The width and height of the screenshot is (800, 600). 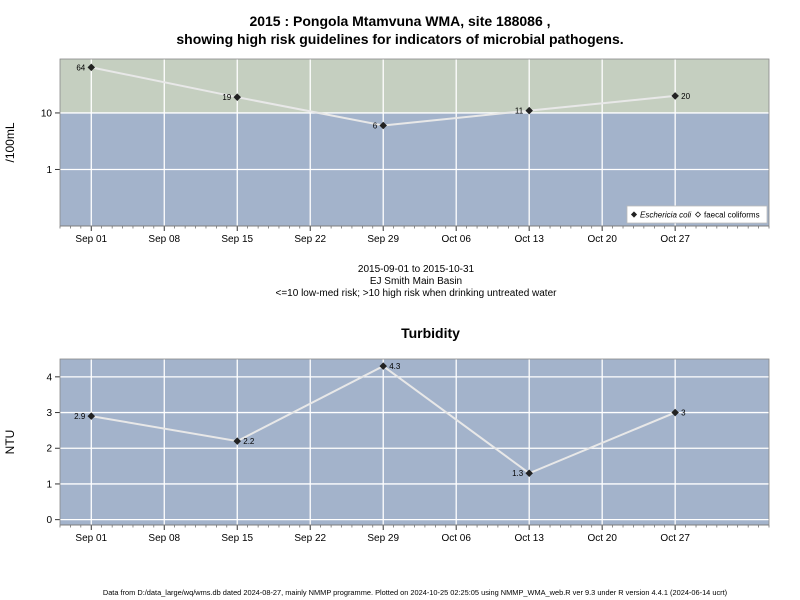 I want to click on y-tick-label: 2, so click(x=49, y=449).